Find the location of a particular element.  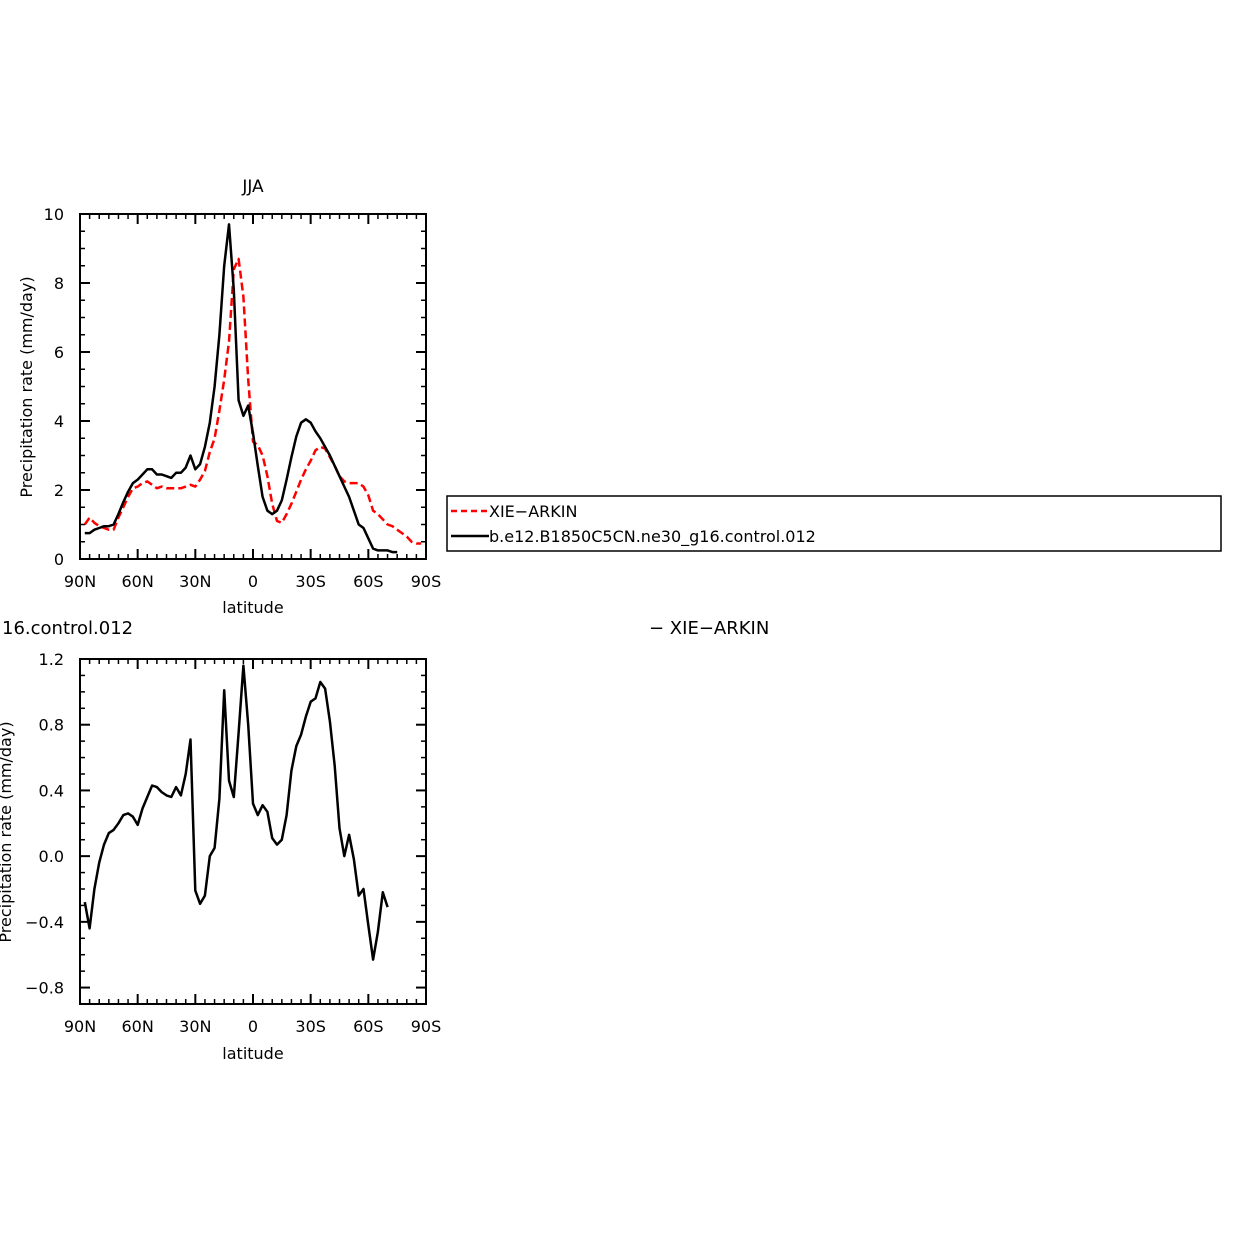

top-x-tick-label: 30N is located at coordinates (195, 581).